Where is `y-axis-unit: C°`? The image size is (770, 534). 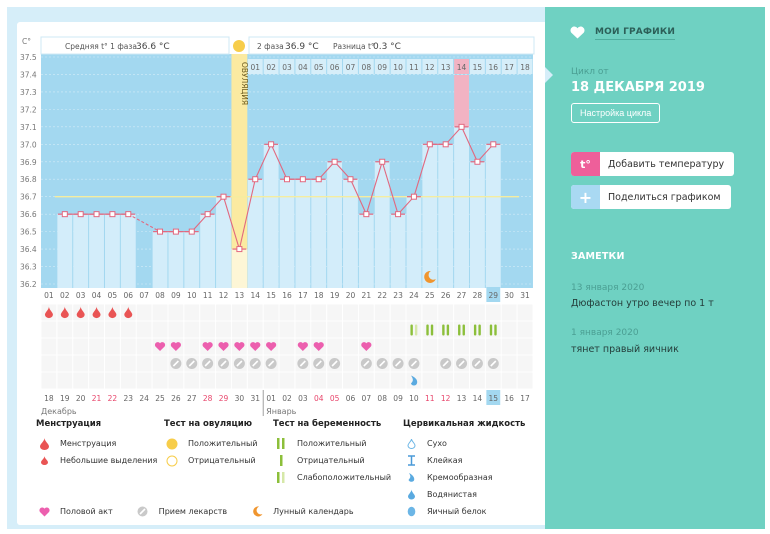
y-axis-unit: C° is located at coordinates (26, 41).